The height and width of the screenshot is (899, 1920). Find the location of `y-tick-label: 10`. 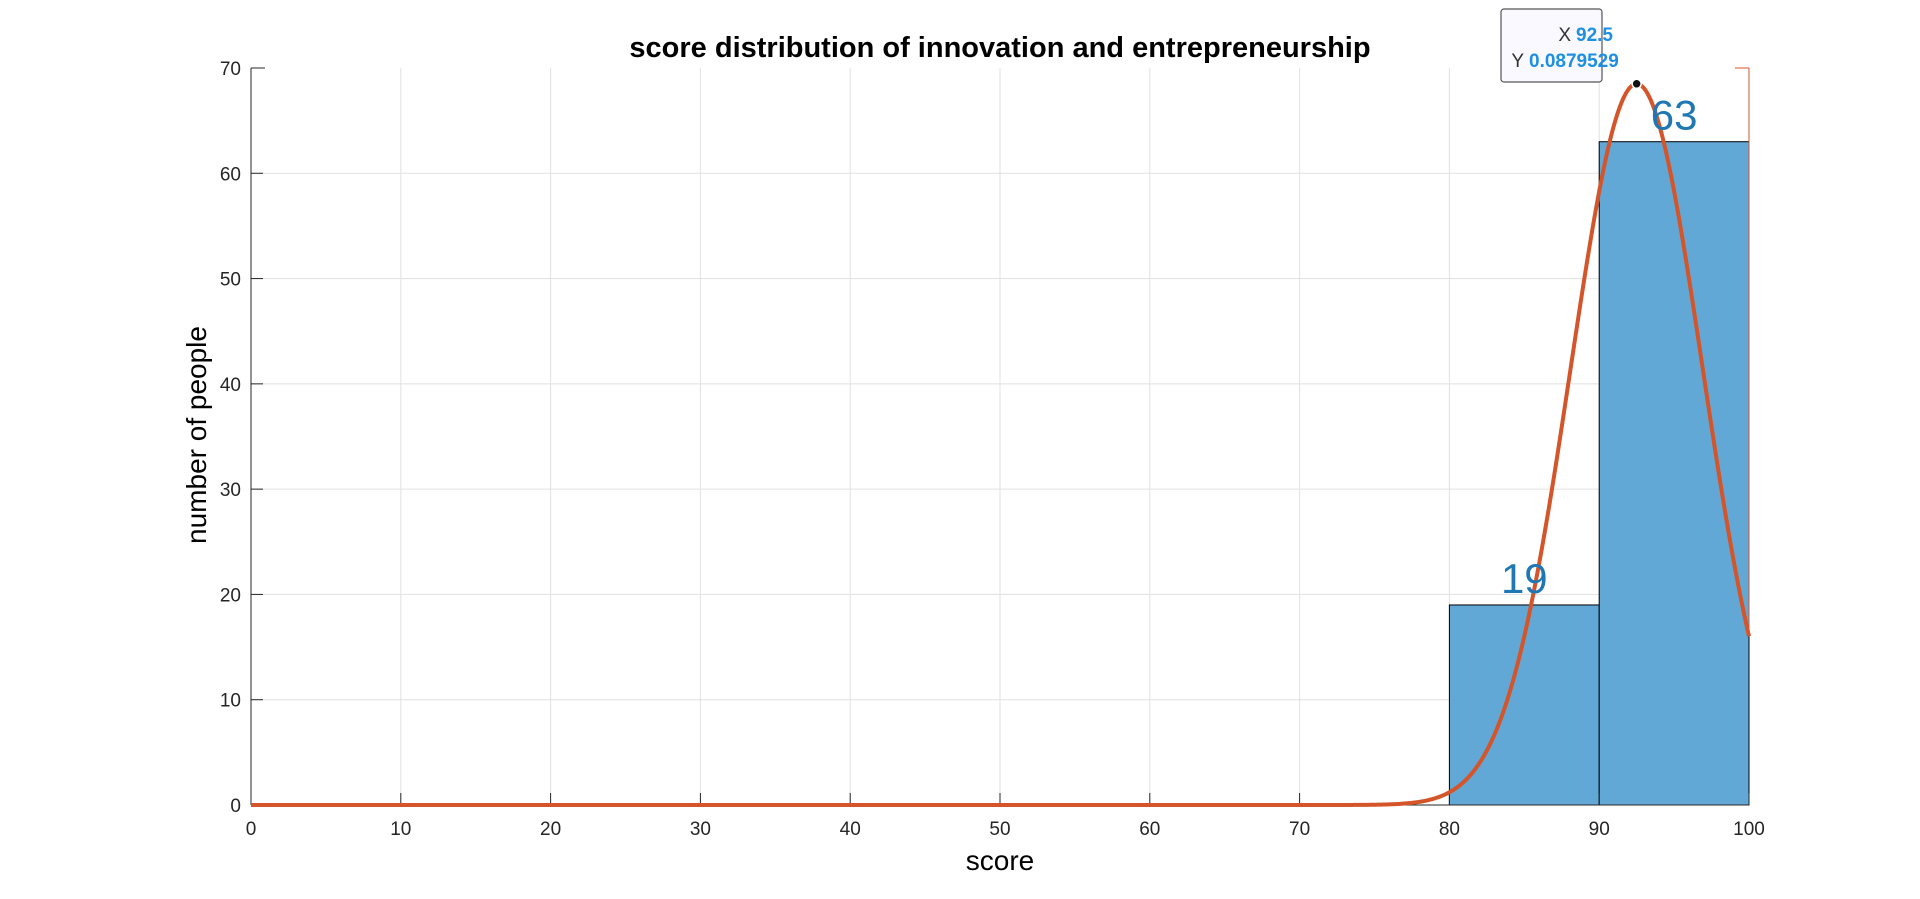

y-tick-label: 10 is located at coordinates (230, 701).